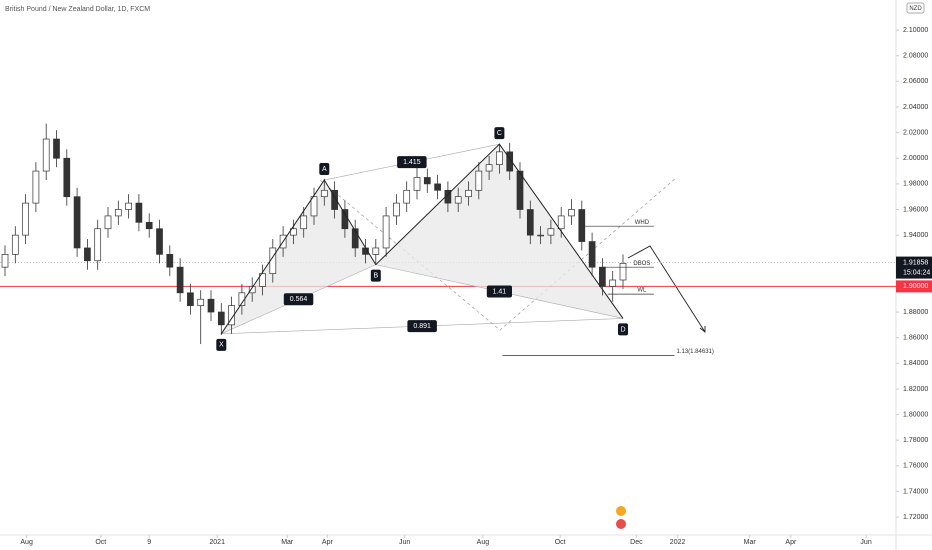 This screenshot has height=550, width=932. I want to click on y-tick-label: 1.72000, so click(915, 517).